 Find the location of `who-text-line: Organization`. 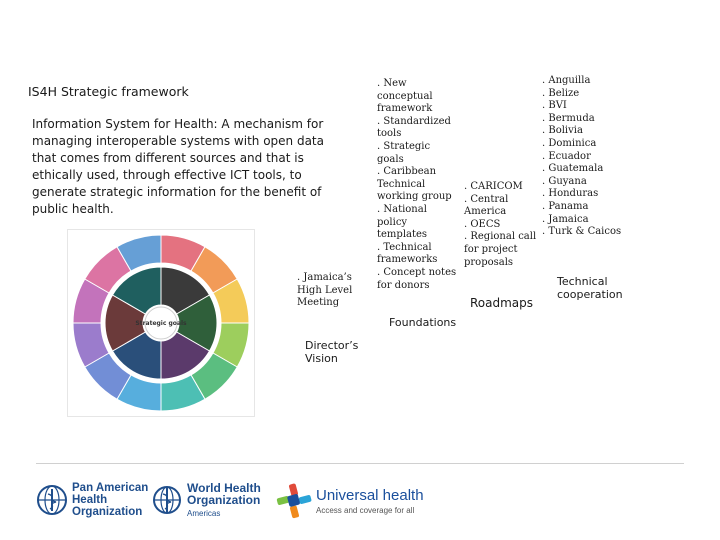

who-text-line: Organization is located at coordinates (224, 500).